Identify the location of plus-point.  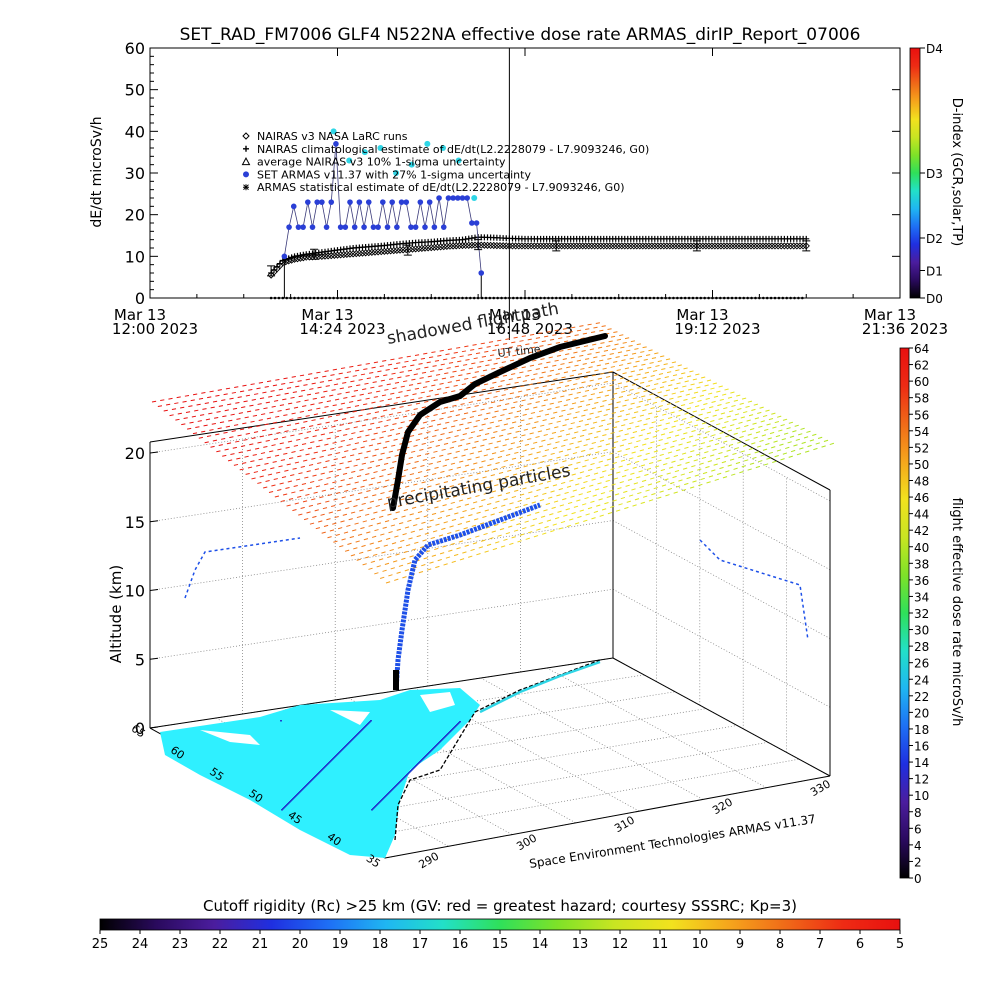
(274, 269).